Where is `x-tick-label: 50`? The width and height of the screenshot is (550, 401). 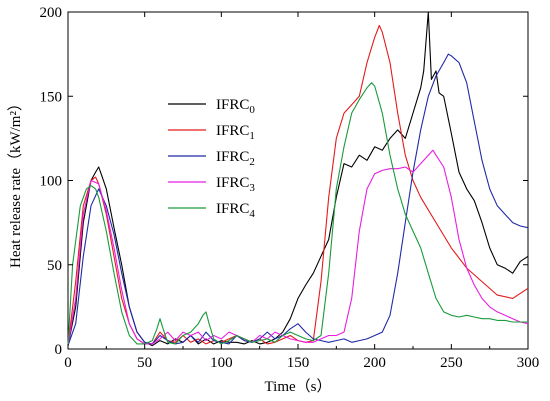
x-tick-label: 50 is located at coordinates (144, 363).